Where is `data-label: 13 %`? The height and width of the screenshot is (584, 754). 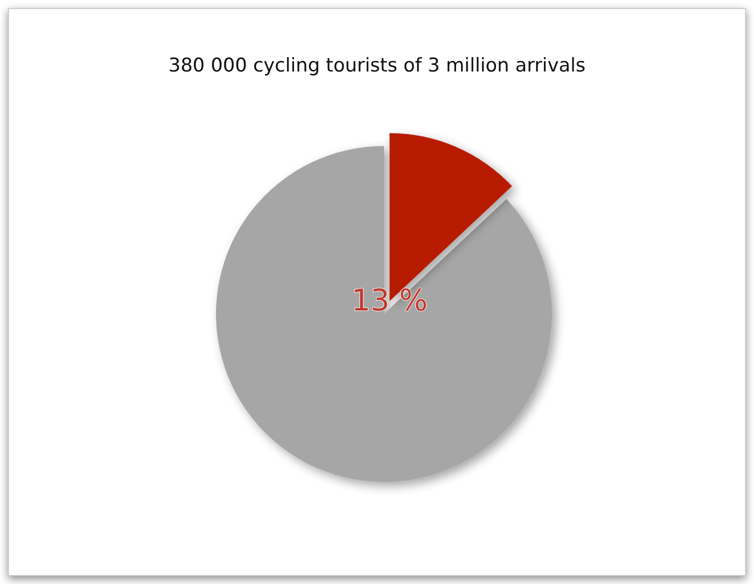
data-label: 13 % is located at coordinates (389, 301).